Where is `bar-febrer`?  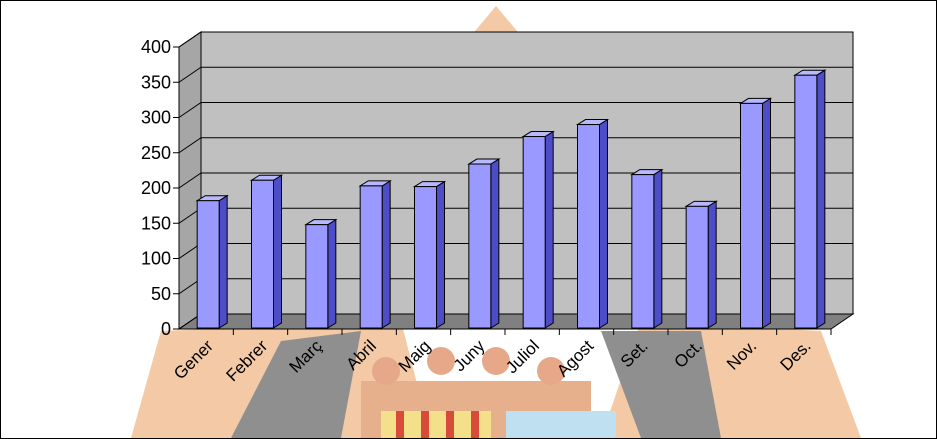 bar-febrer is located at coordinates (266, 251).